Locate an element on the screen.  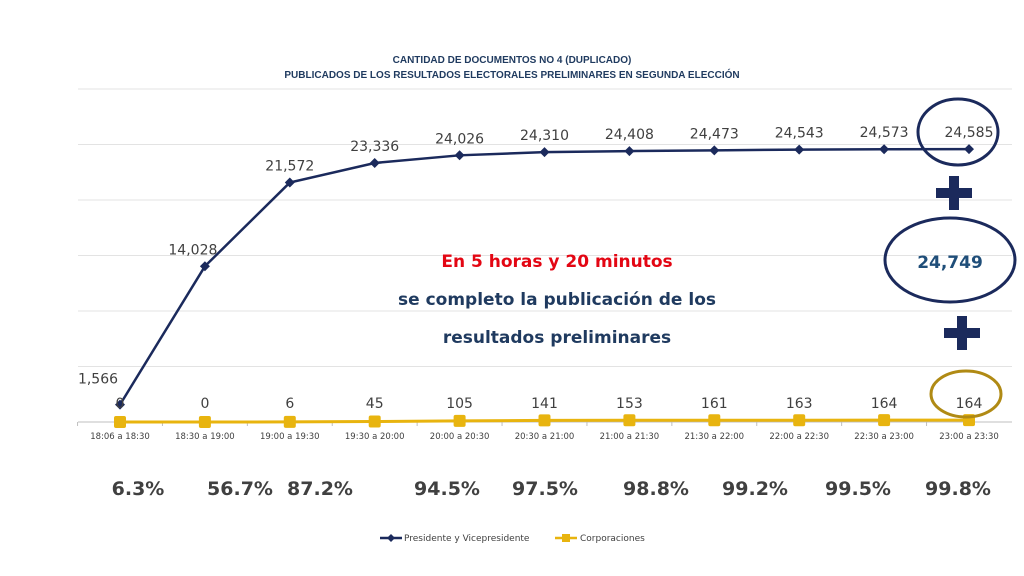
data-label: 1,566 is located at coordinates (98, 380).